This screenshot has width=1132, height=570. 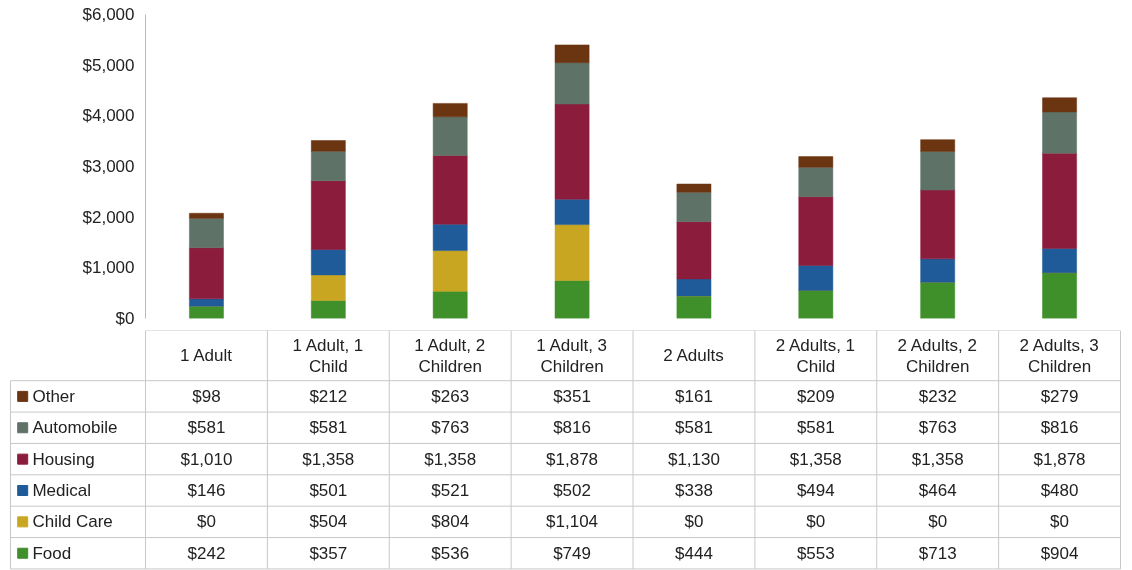 I want to click on data-label: $464, so click(x=937, y=490).